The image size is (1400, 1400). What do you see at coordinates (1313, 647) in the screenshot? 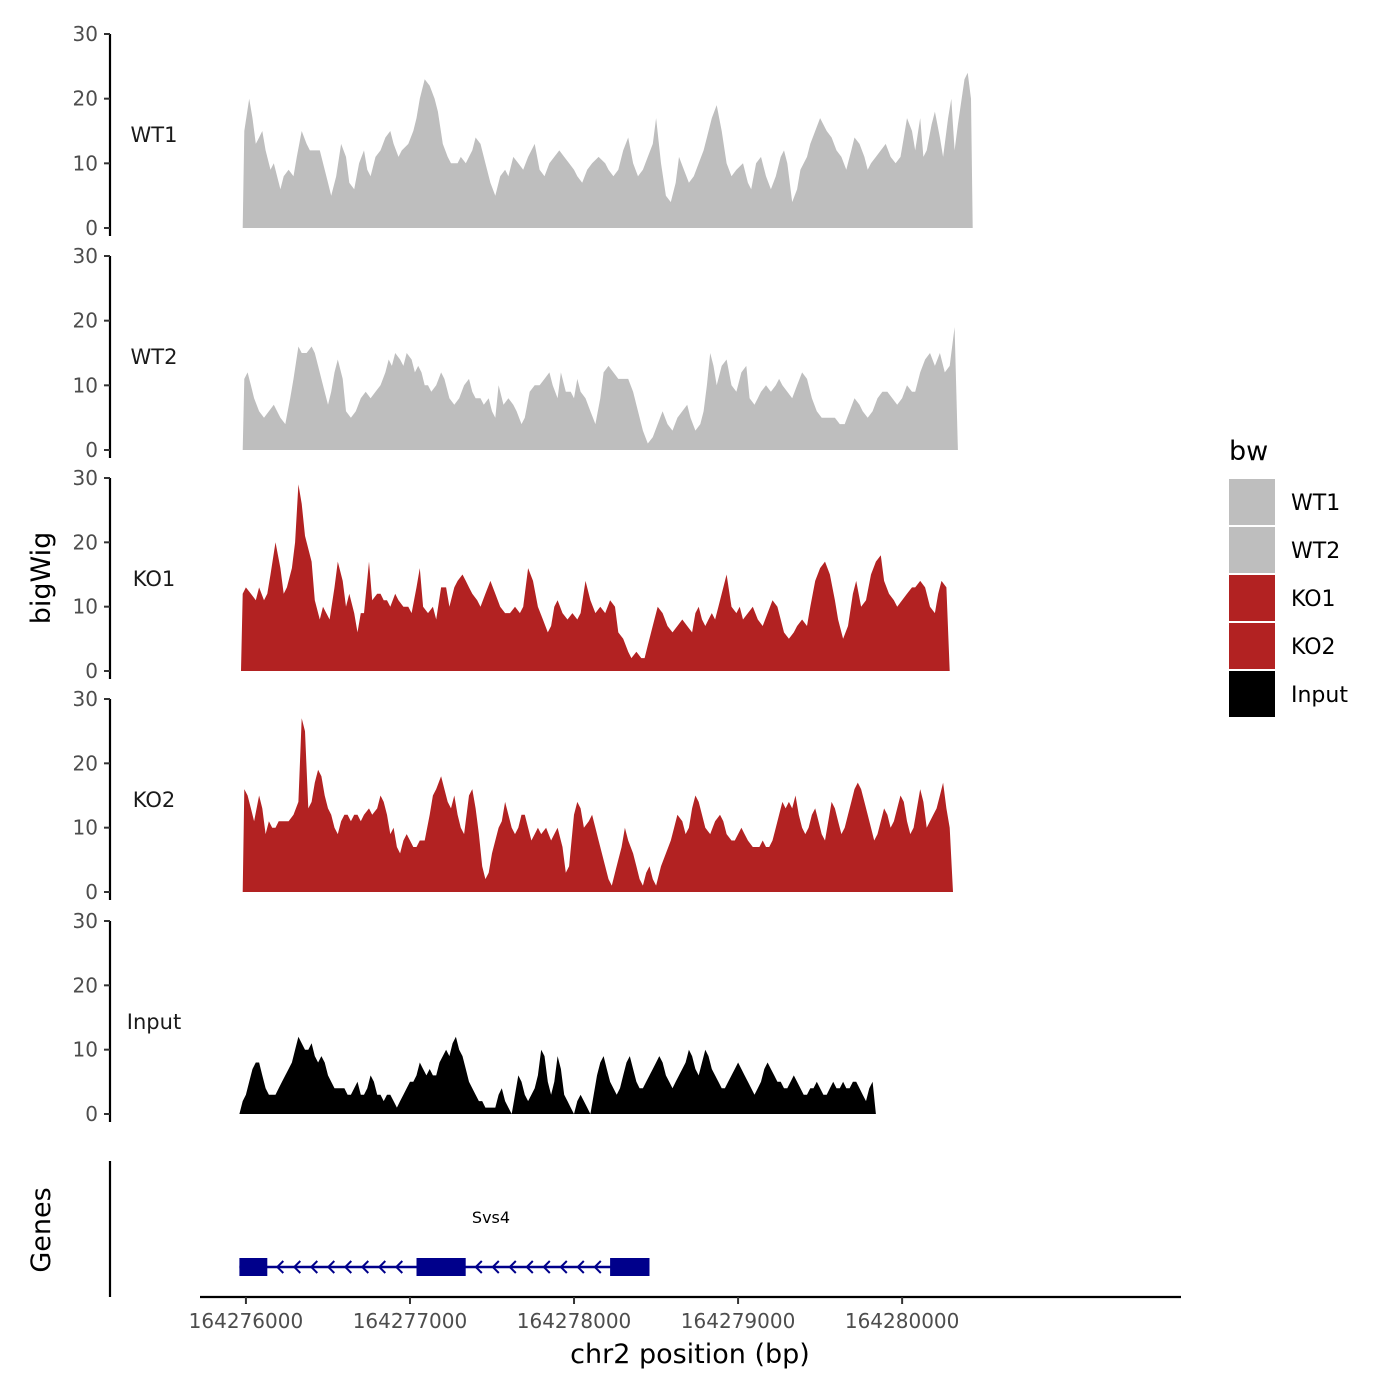
I see `legend-label: KO2` at bounding box center [1313, 647].